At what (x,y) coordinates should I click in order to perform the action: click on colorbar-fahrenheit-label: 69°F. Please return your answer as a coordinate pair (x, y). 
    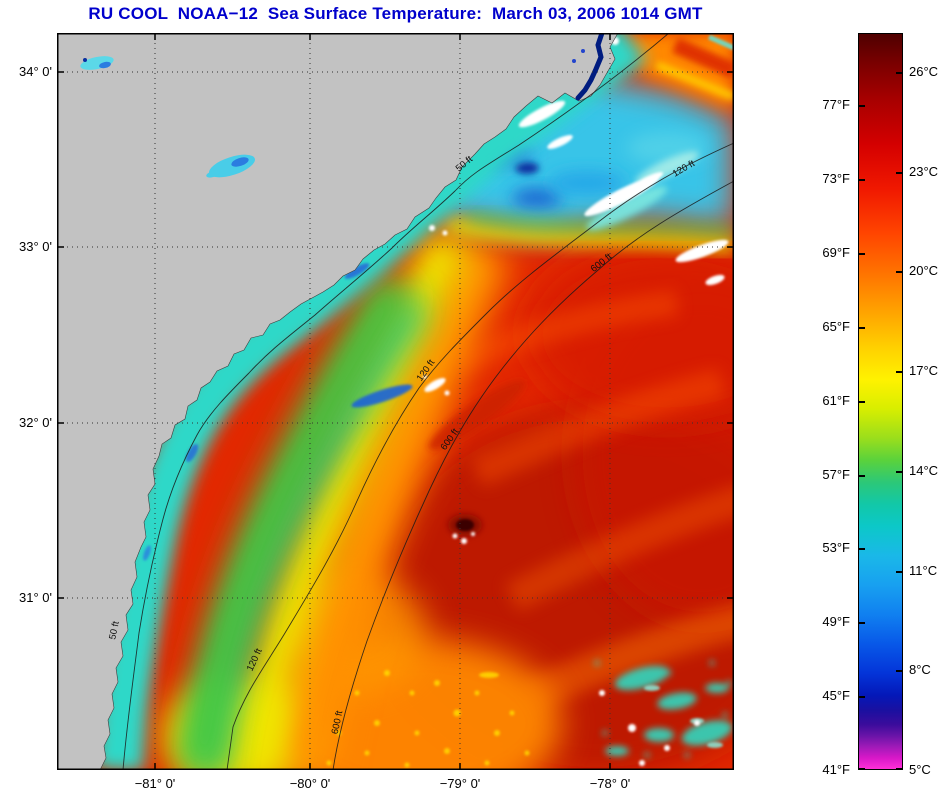
    Looking at the image, I should click on (836, 252).